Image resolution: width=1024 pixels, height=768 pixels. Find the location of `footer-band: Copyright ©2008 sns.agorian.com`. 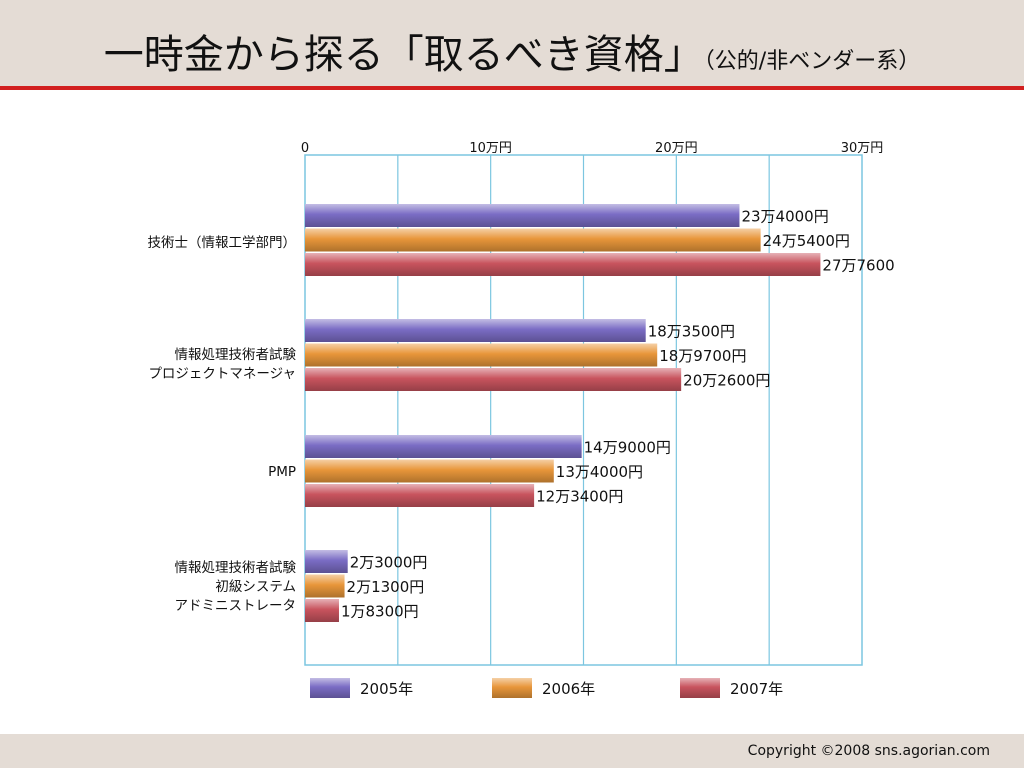

footer-band: Copyright ©2008 sns.agorian.com is located at coordinates (512, 751).